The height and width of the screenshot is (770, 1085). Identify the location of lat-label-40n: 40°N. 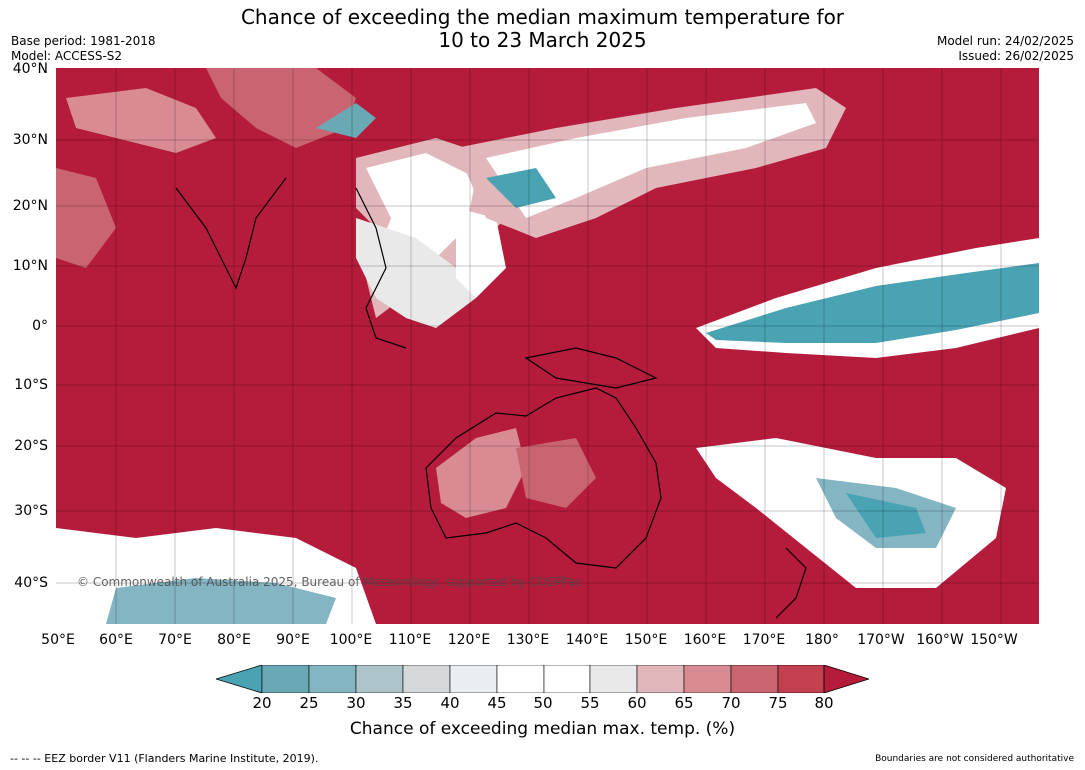
(30, 69).